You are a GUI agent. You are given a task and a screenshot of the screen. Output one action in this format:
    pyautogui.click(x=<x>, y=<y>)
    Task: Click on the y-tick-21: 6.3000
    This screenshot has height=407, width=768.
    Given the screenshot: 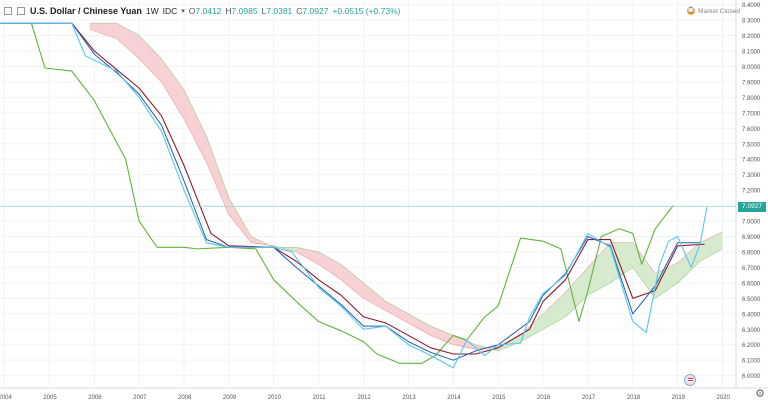 What is the action you would take?
    pyautogui.click(x=751, y=331)
    